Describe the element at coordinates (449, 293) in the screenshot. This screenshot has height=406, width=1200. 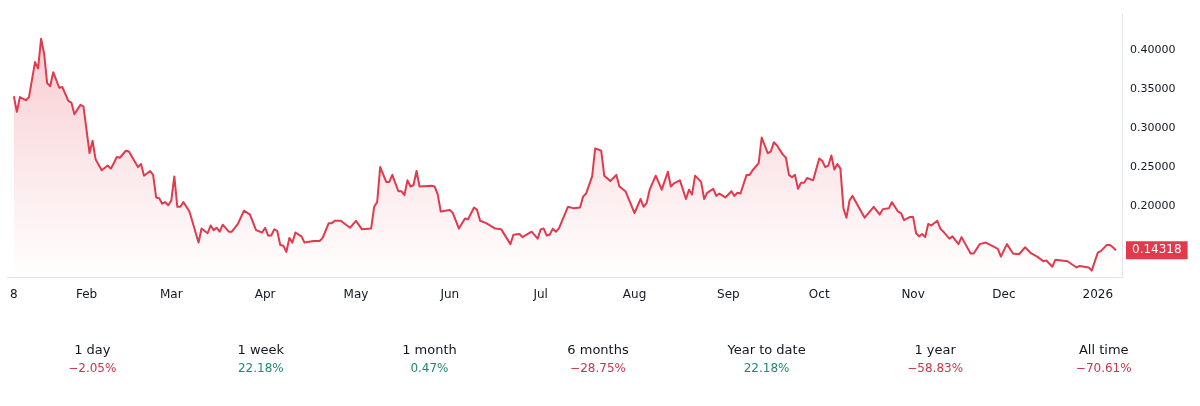
I see `x-tick-label: Jun` at that location.